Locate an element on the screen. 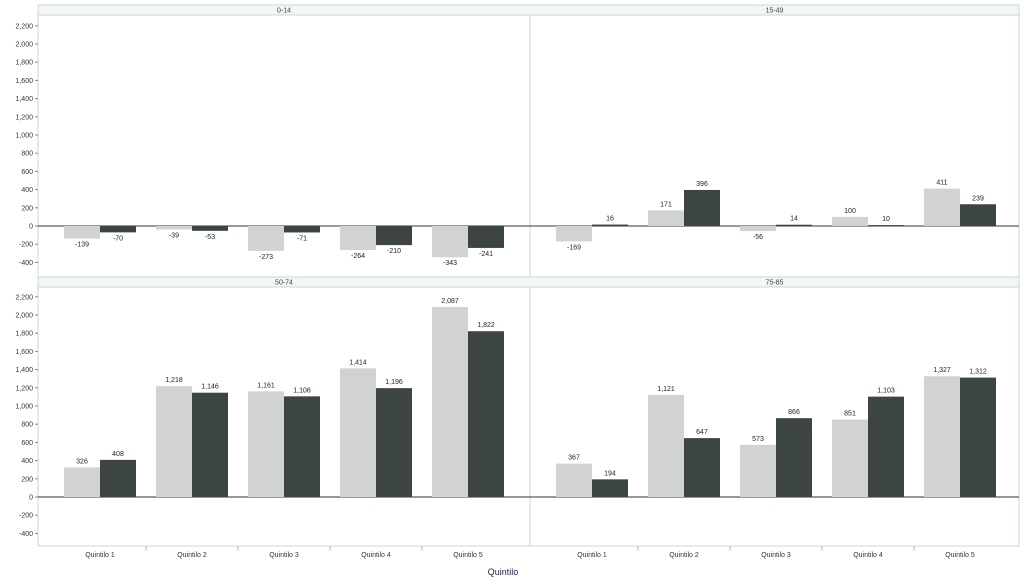  data-label: 1,196 is located at coordinates (394, 382).